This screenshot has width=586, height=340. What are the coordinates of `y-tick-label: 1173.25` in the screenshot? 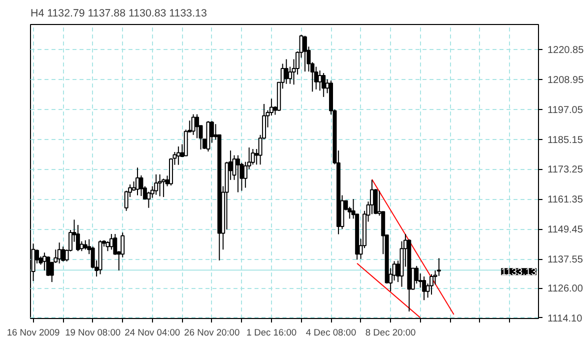 It's located at (566, 170).